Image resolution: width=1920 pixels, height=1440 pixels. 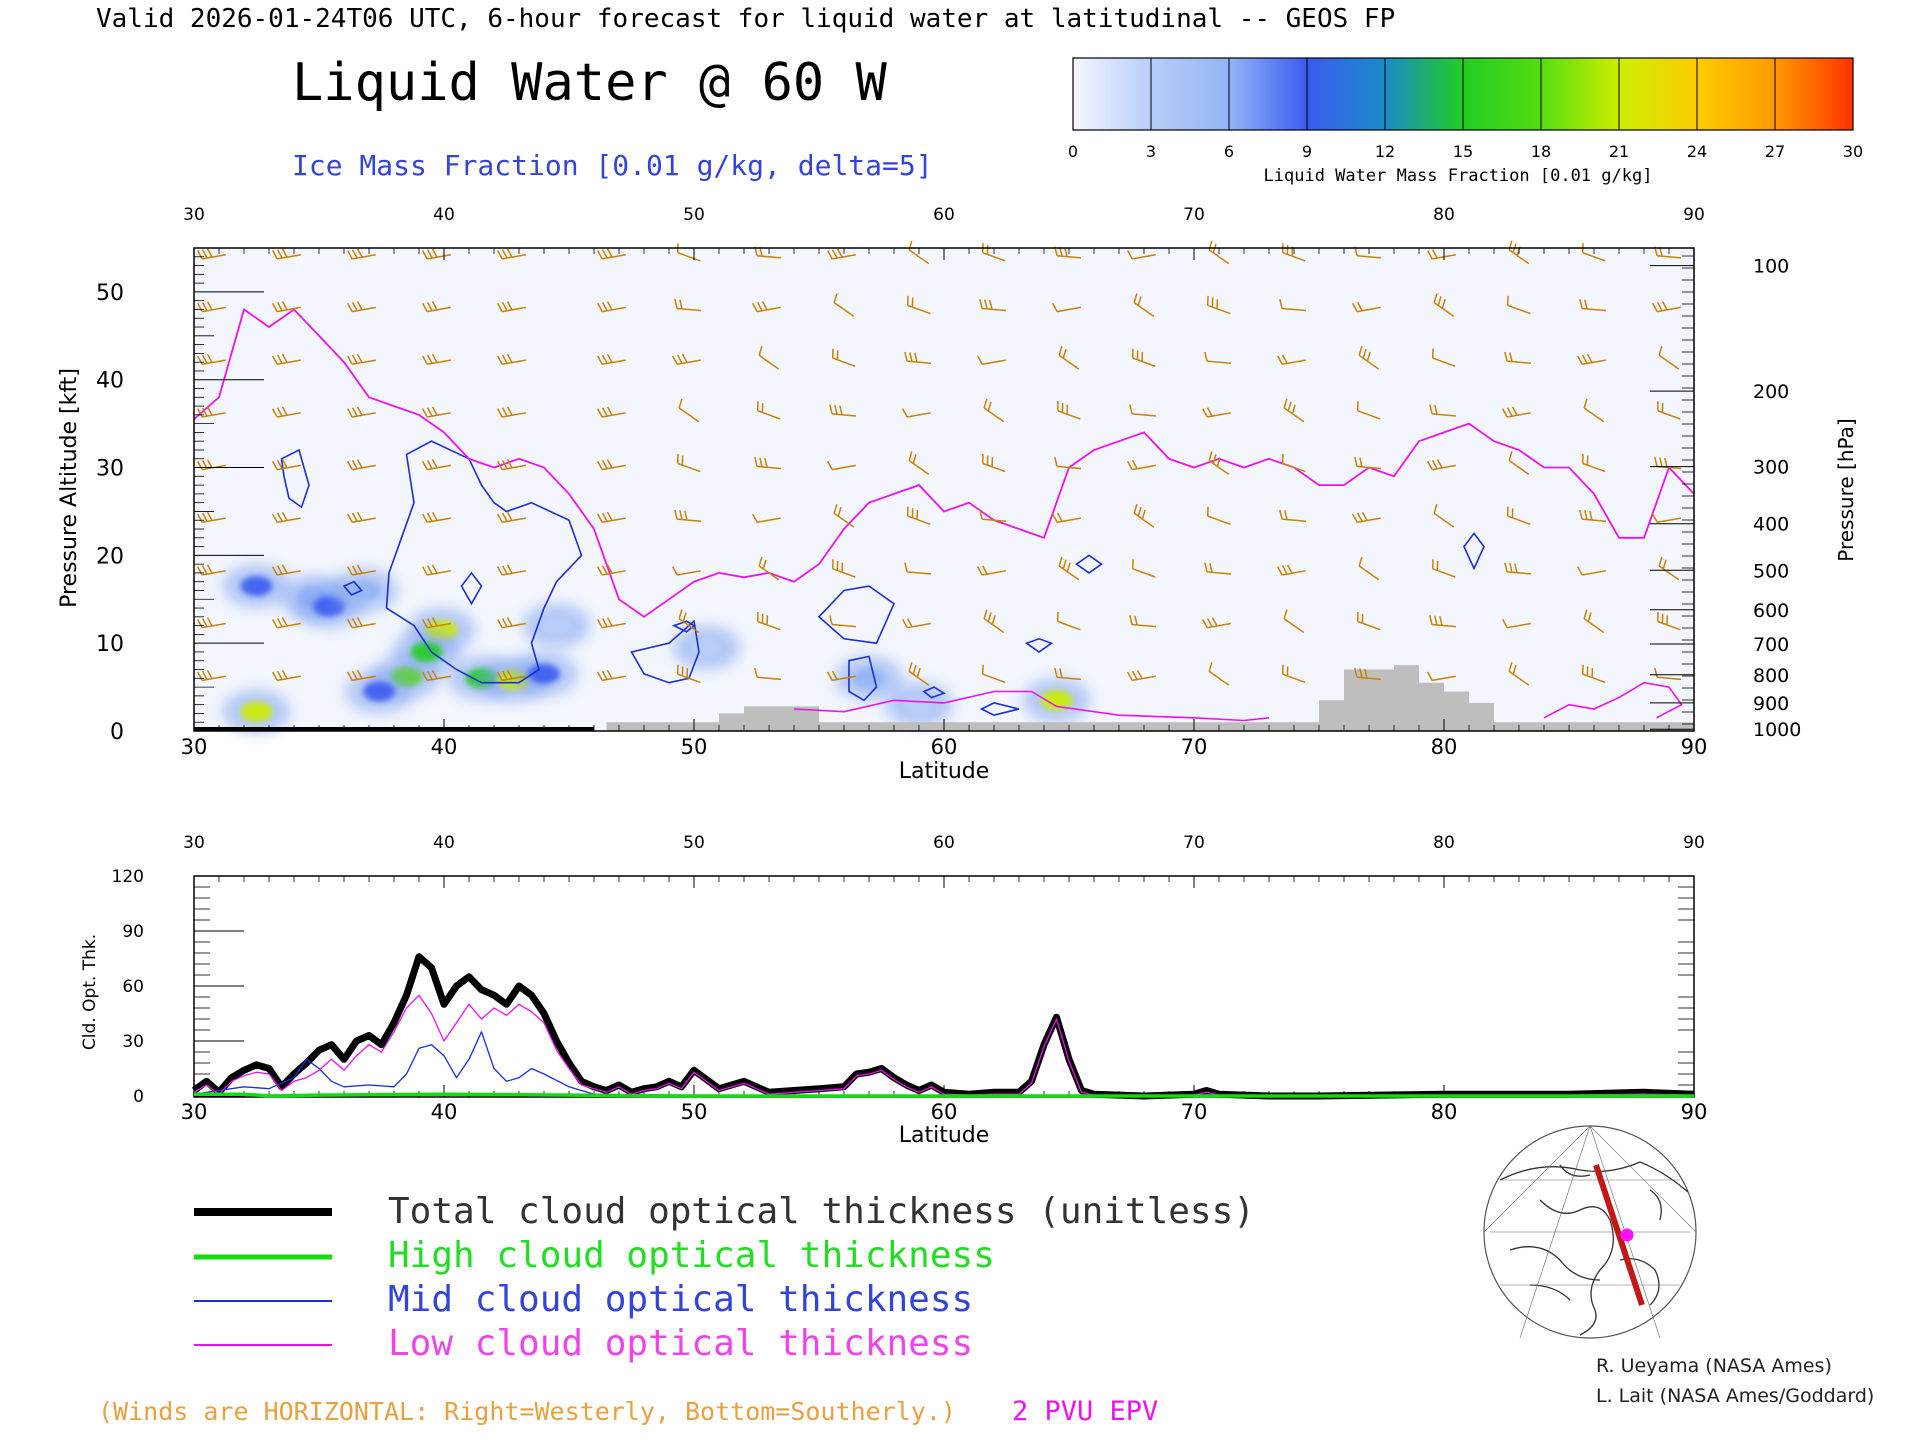 I want to click on bottom-x-tick-label-top: 40, so click(x=444, y=843).